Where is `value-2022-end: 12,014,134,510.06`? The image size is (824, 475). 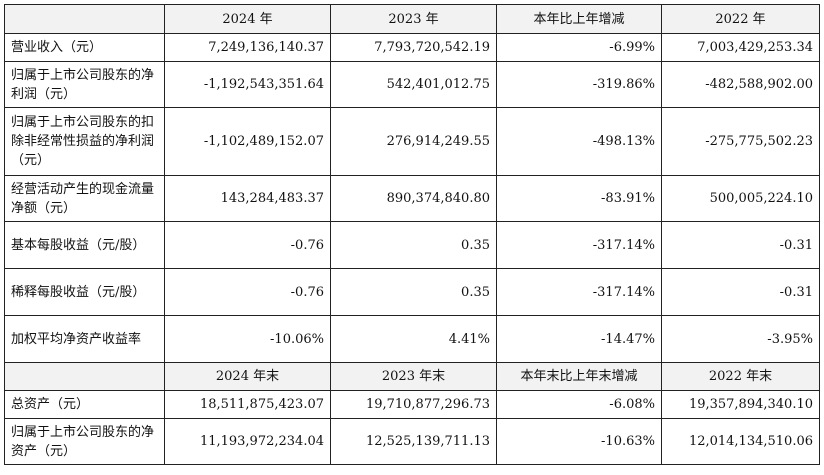 value-2022-end: 12,014,134,510.06 is located at coordinates (740, 441).